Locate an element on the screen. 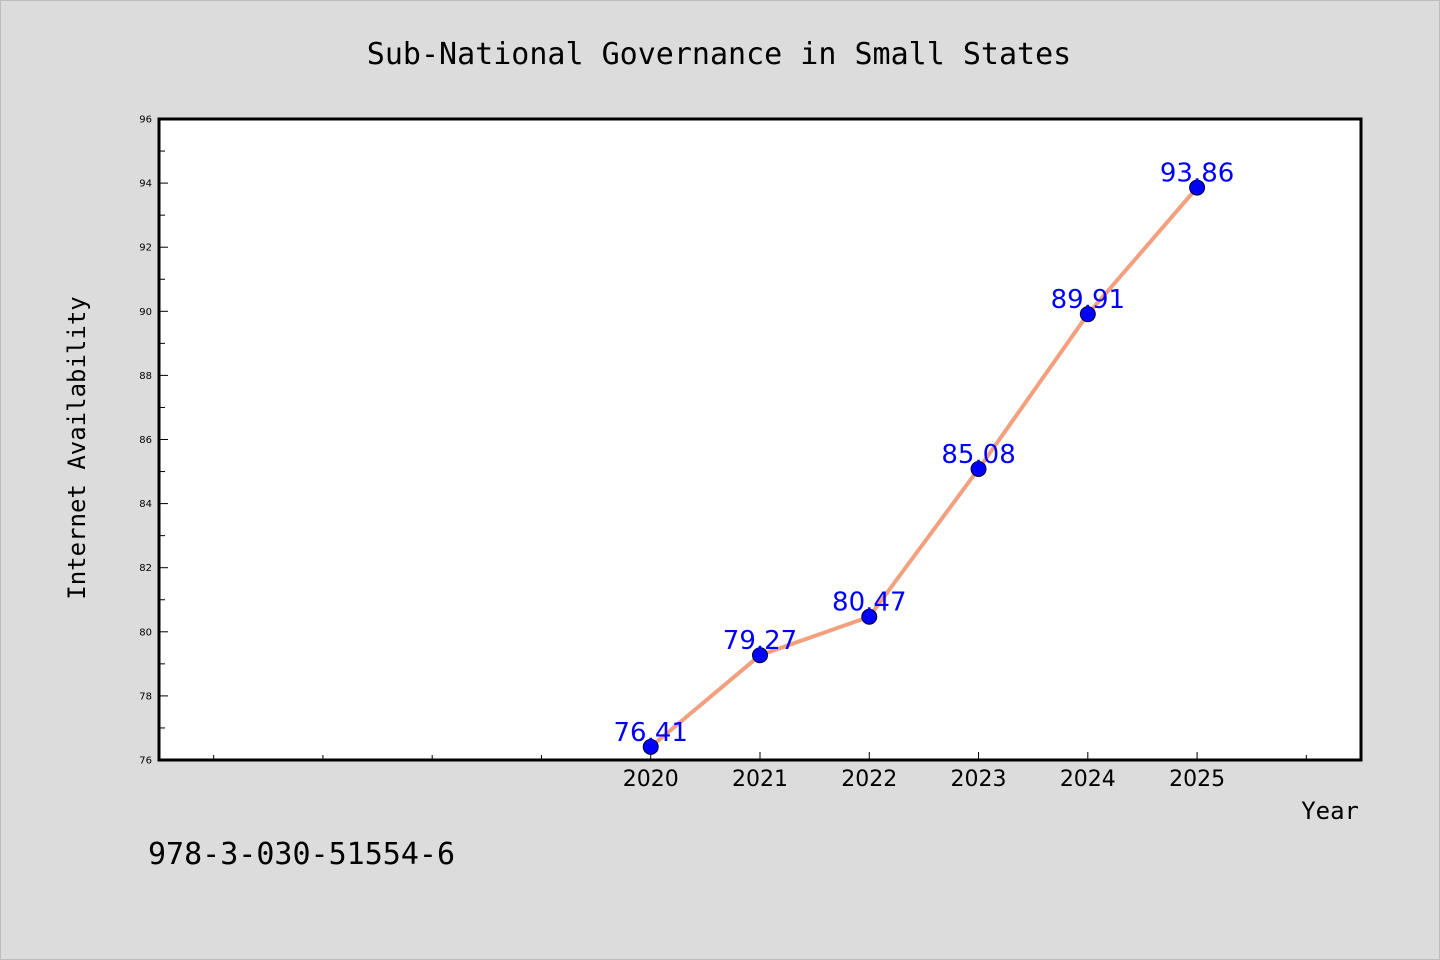  y-tick-label: 90 is located at coordinates (145, 312).